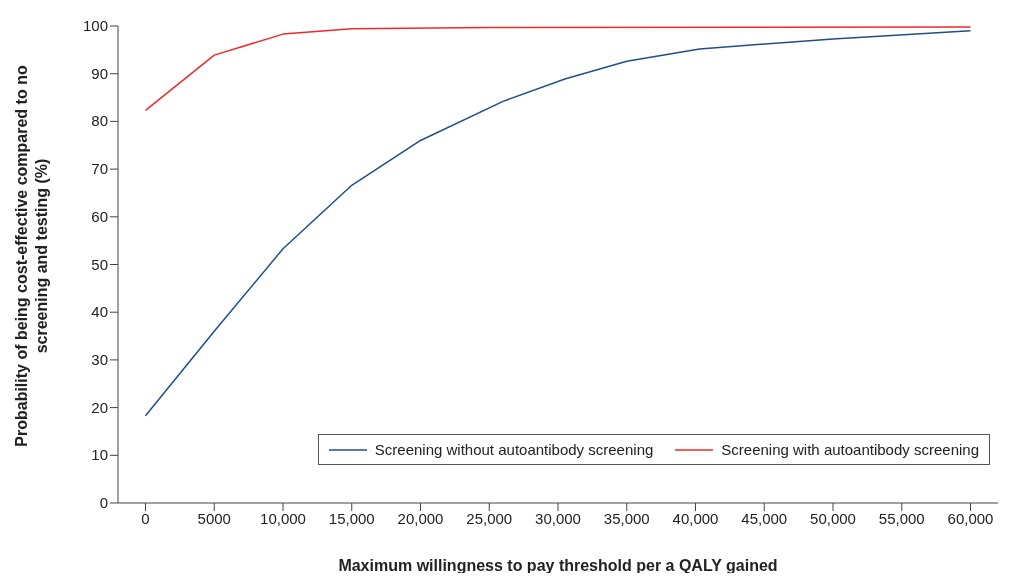 This screenshot has width=1026, height=581. I want to click on x-tick-label: 30,000, so click(558, 518).